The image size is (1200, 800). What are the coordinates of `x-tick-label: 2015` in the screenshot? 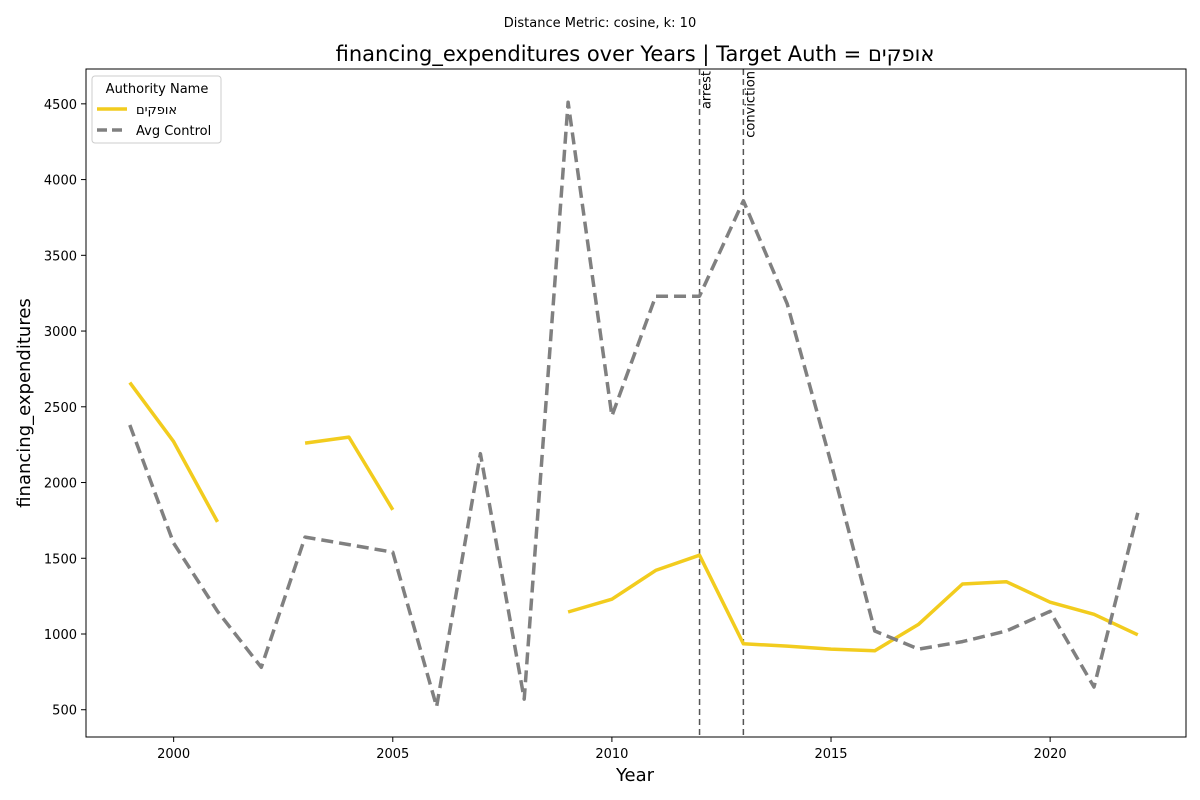 It's located at (830, 754).